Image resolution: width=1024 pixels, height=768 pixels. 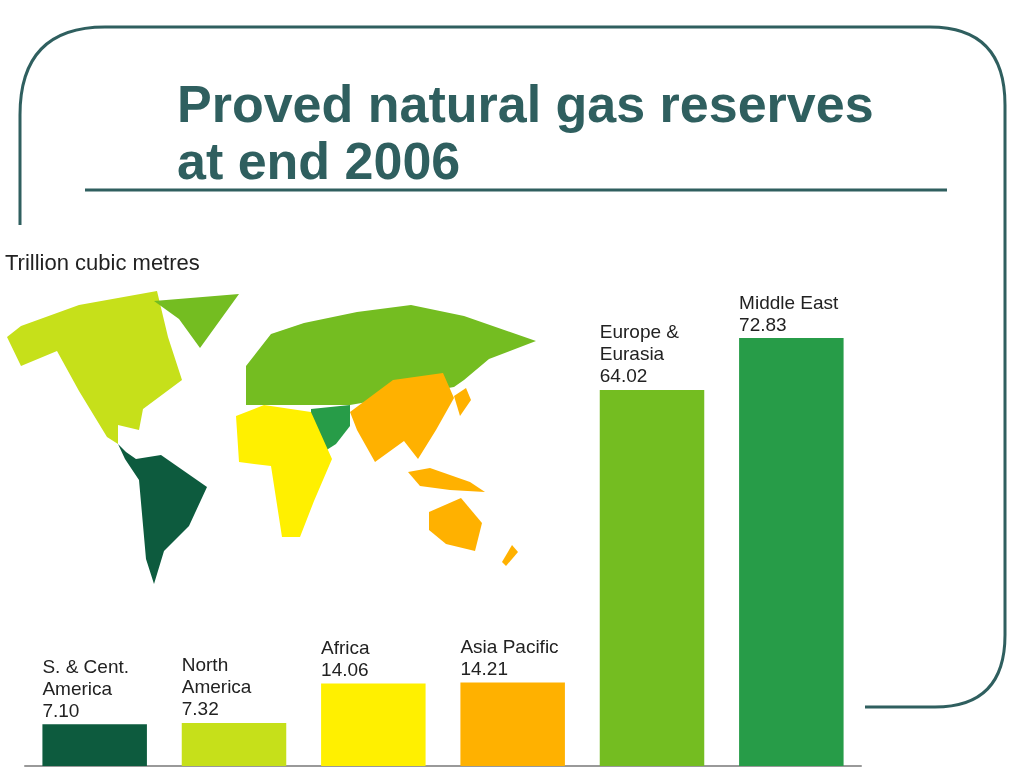 I want to click on chart-title: Proved natural gas reserves at end 2006, so click(x=533, y=132).